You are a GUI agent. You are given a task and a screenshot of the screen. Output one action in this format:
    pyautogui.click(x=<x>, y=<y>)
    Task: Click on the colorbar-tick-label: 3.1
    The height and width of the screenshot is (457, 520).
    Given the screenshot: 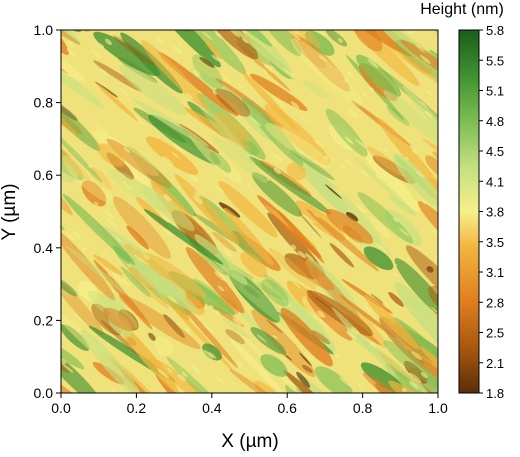 What is the action you would take?
    pyautogui.click(x=495, y=272)
    